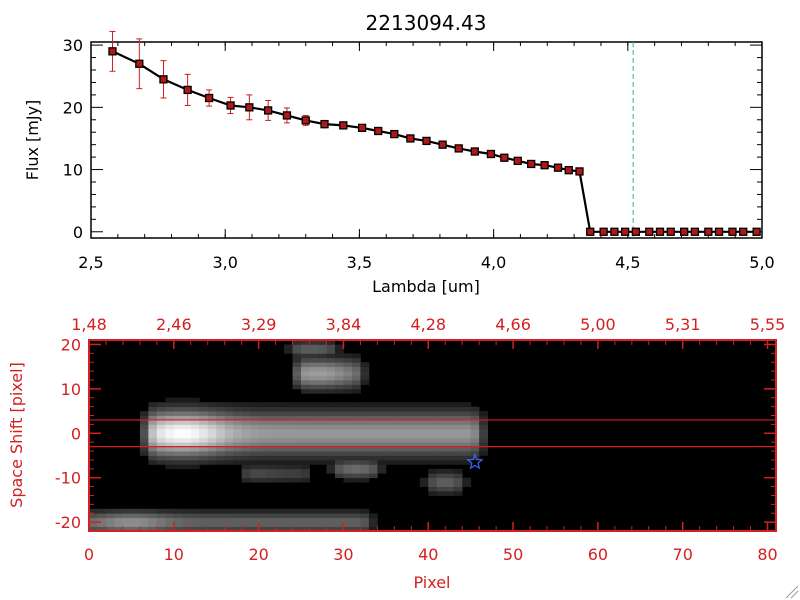 The height and width of the screenshot is (600, 800). What do you see at coordinates (598, 554) in the screenshot?
I see `image-x-tick-label: 60` at bounding box center [598, 554].